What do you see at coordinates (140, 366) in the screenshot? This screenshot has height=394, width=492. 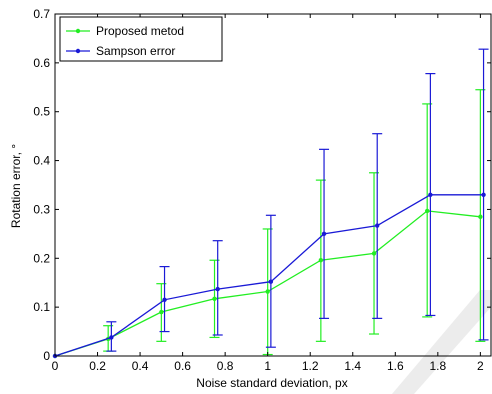 I see `x-tick-label: 0.4` at bounding box center [140, 366].